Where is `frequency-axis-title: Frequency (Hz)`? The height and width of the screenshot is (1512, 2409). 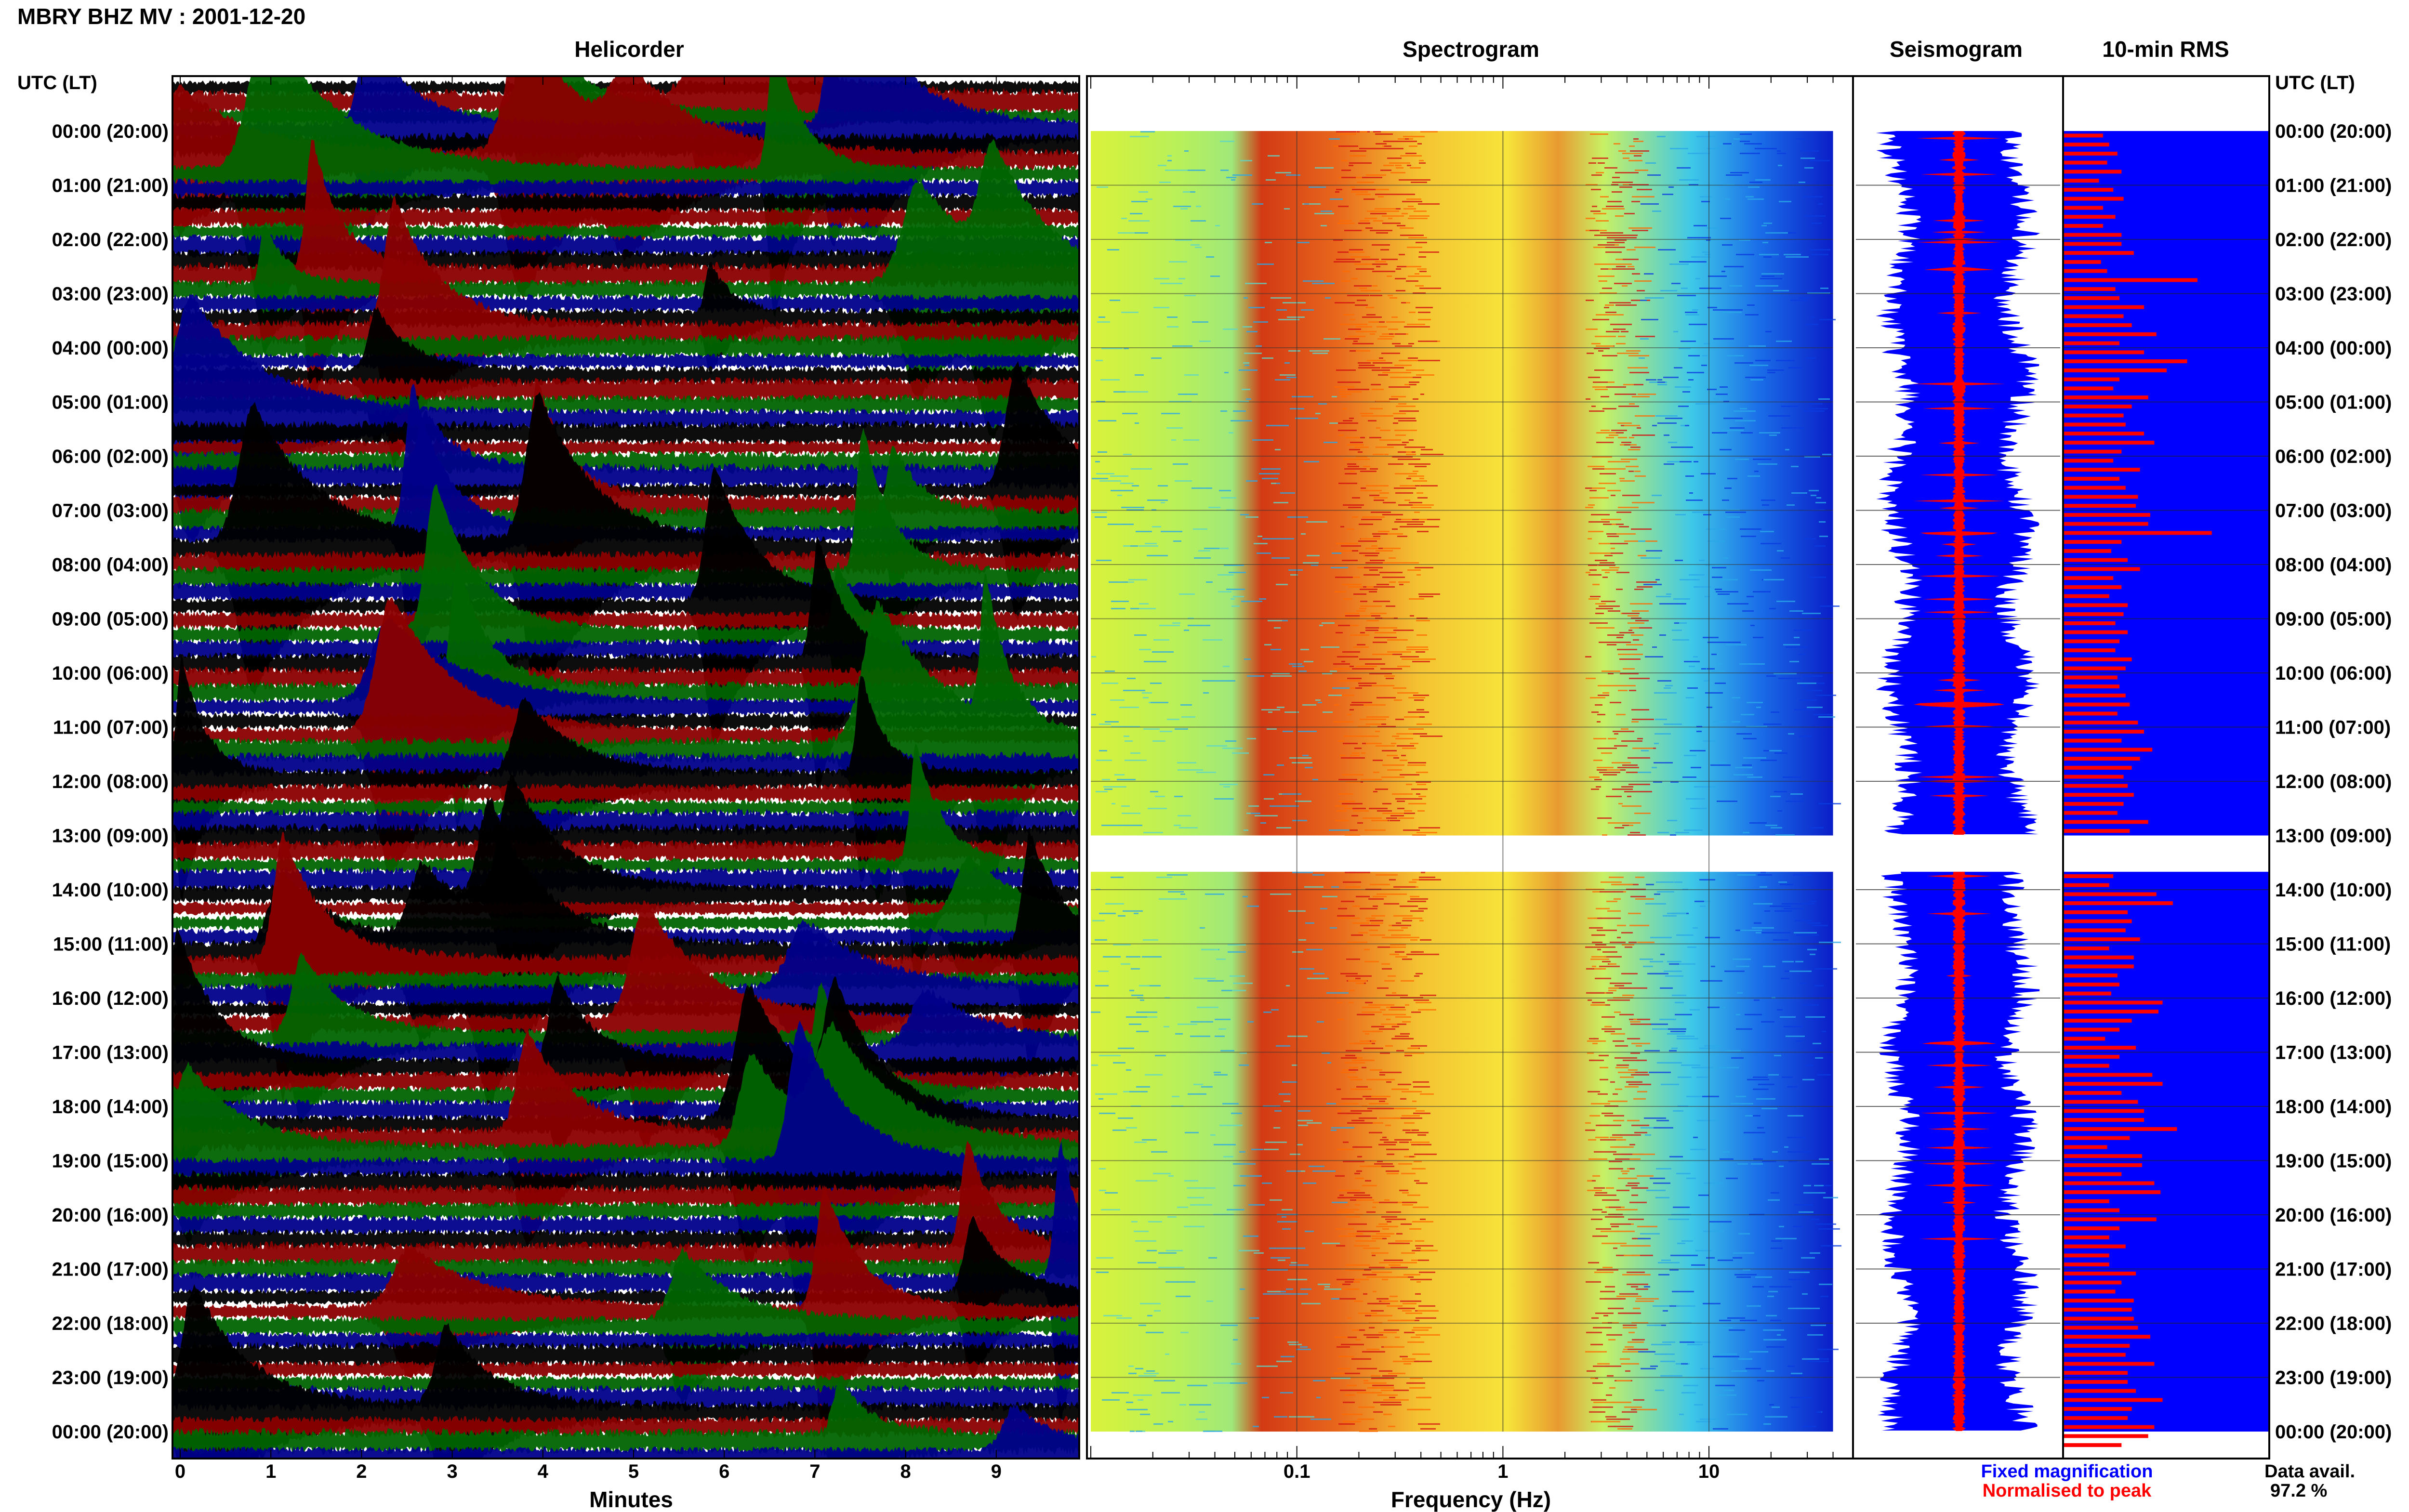 frequency-axis-title: Frequency (Hz) is located at coordinates (1471, 1499).